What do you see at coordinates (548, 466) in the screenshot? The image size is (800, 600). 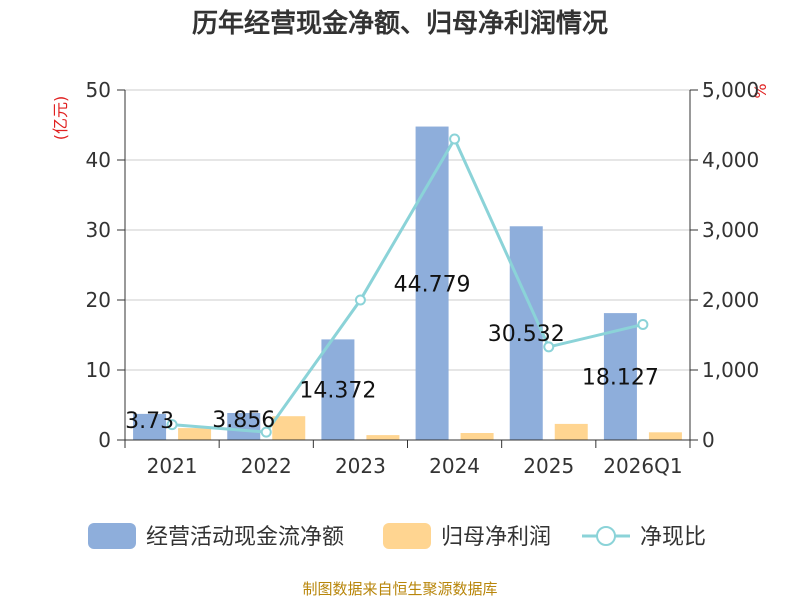 I see `x-tick-label: 2025` at bounding box center [548, 466].